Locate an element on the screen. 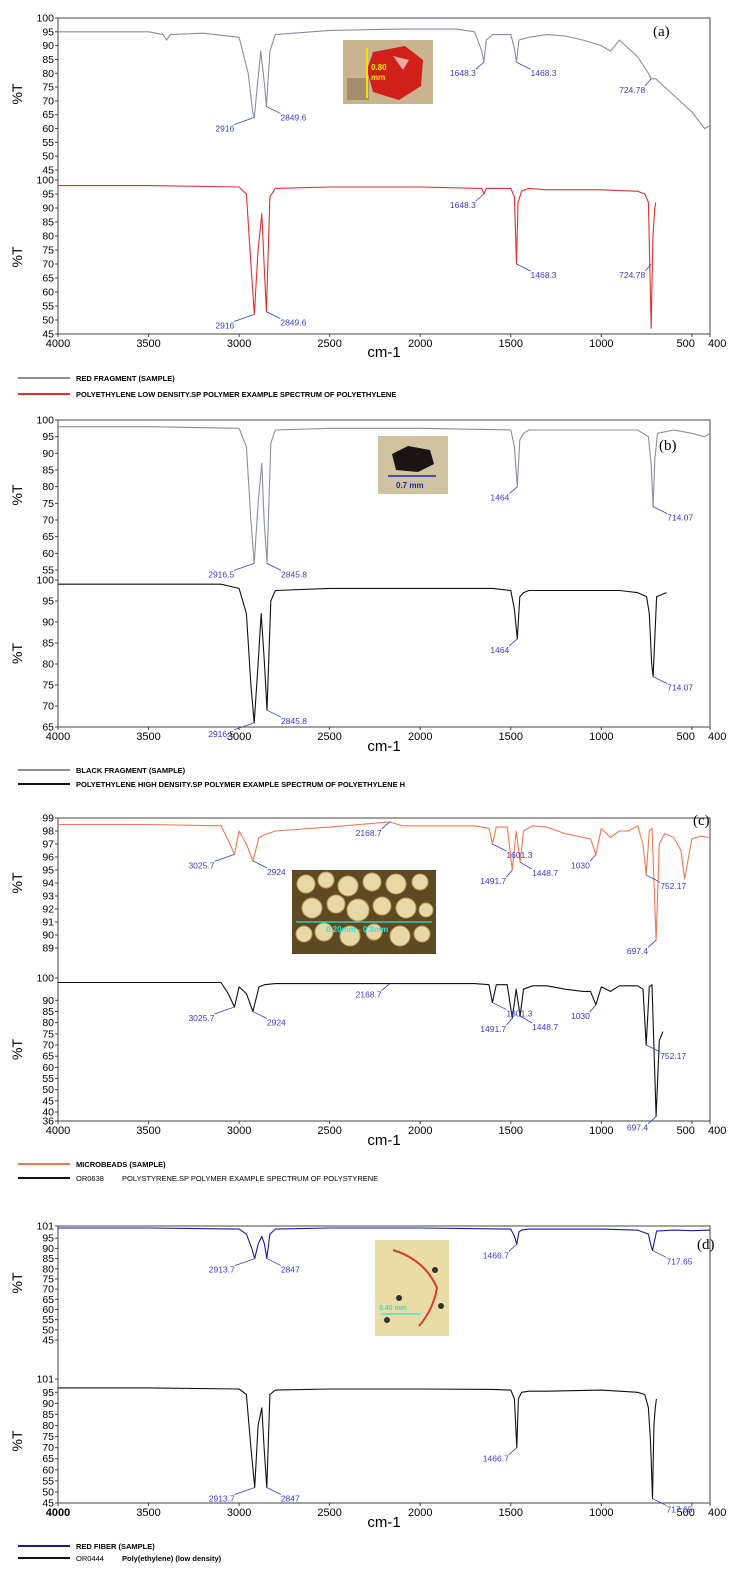 Image resolution: width=731 pixels, height=1593 pixels. peak-annotation: 717.65 is located at coordinates (679, 1261).